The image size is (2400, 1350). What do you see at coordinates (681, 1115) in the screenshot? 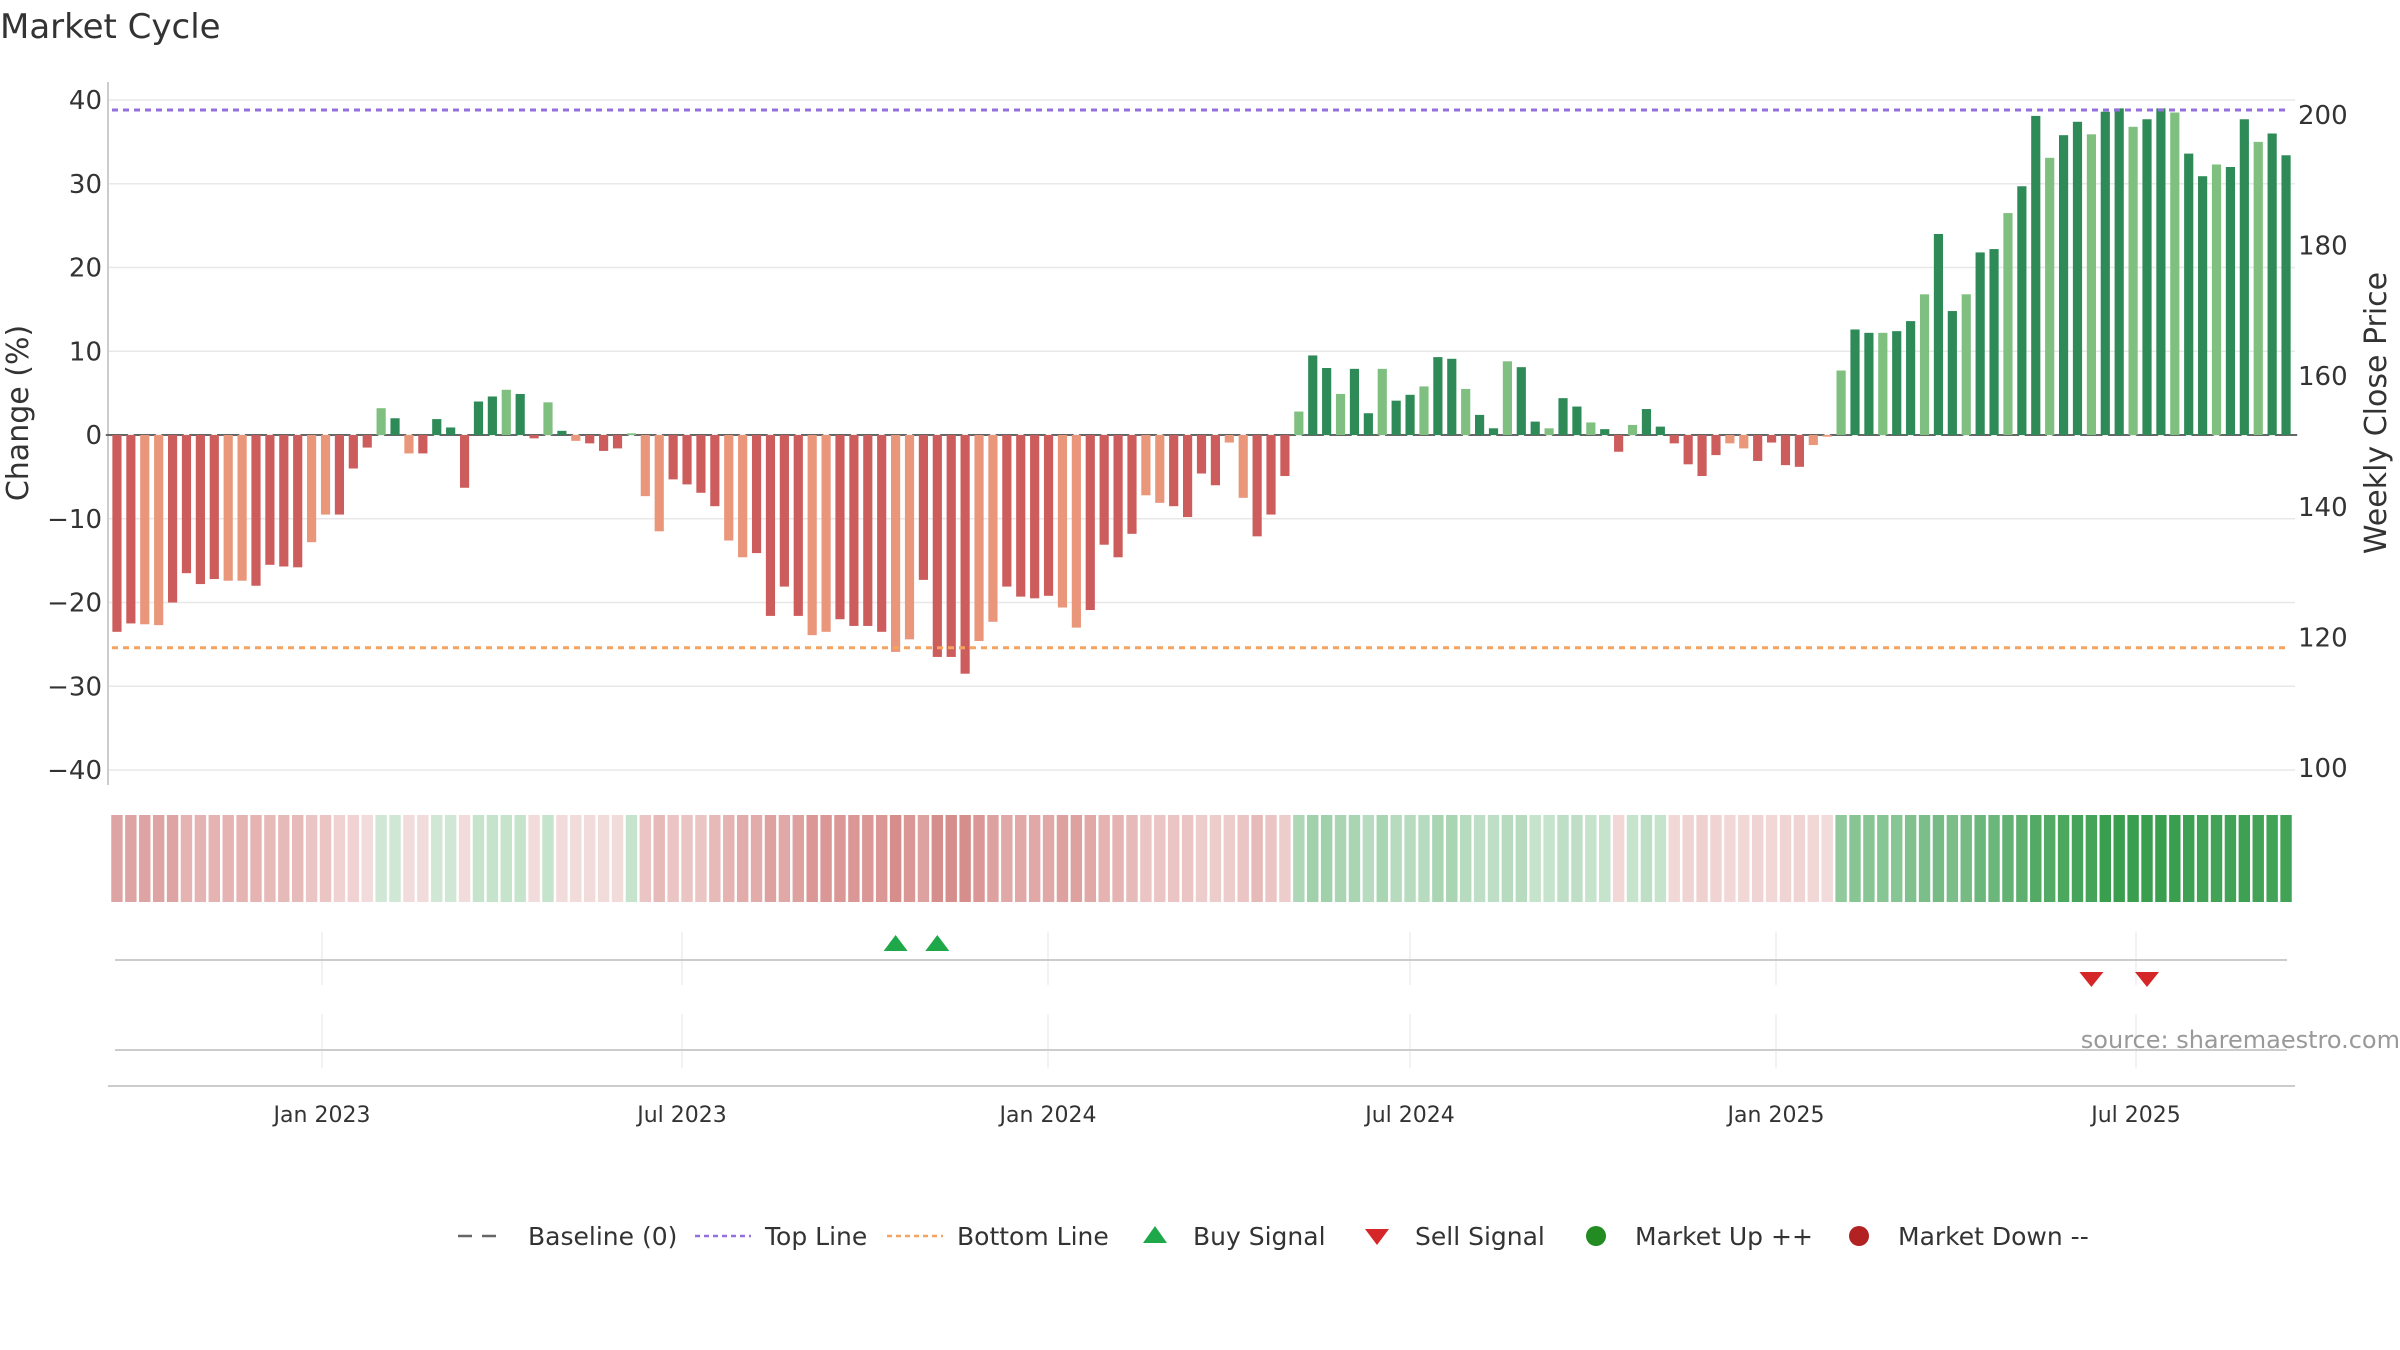
I see `date-tick-label: Jul 2023` at bounding box center [681, 1115].